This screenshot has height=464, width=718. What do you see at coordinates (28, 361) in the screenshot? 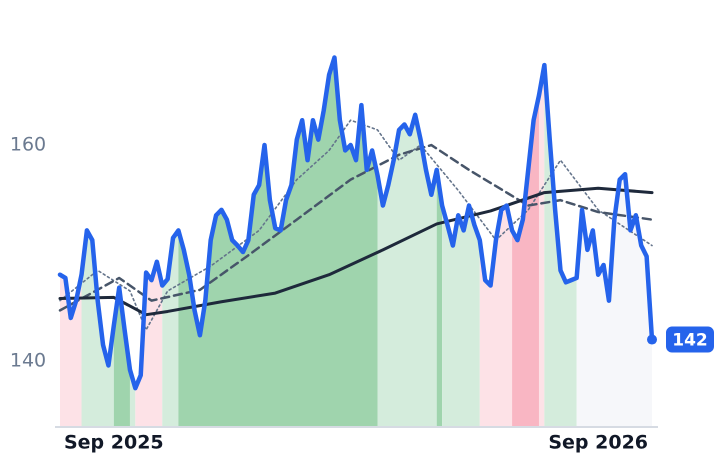
I see `y-tick-label: 140` at bounding box center [28, 361].